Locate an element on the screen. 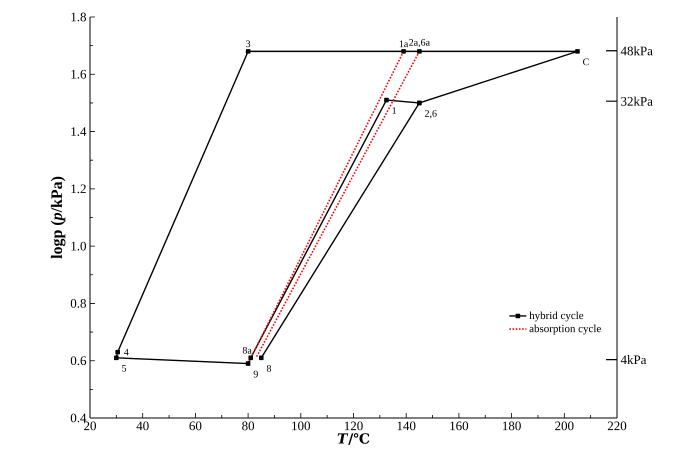  y-tick-label: 1.2 is located at coordinates (78, 189).